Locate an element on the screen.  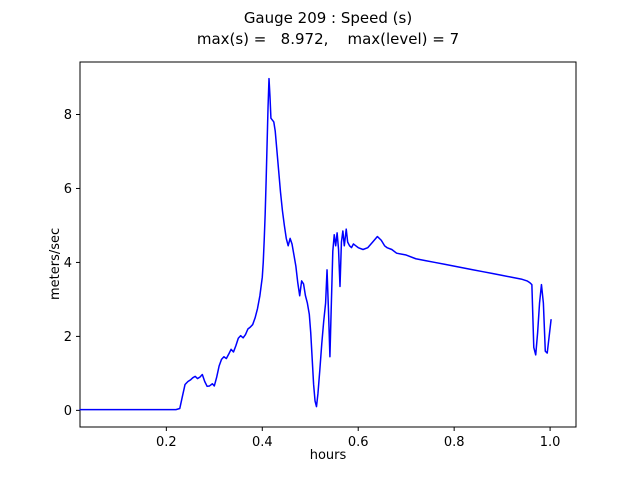
y-tick-label: 8 is located at coordinates (68, 115).